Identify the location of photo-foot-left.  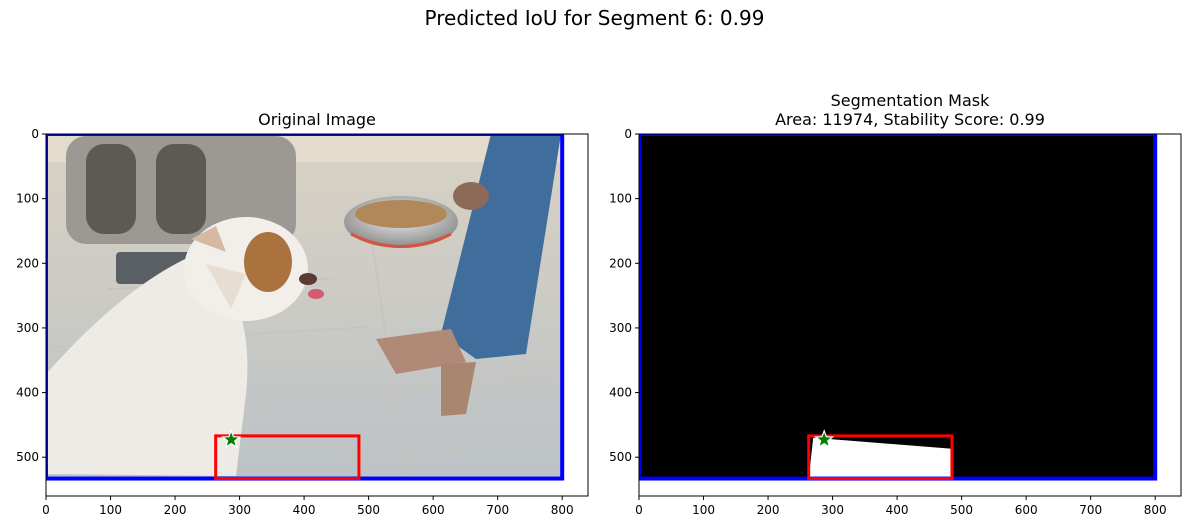
(421, 351).